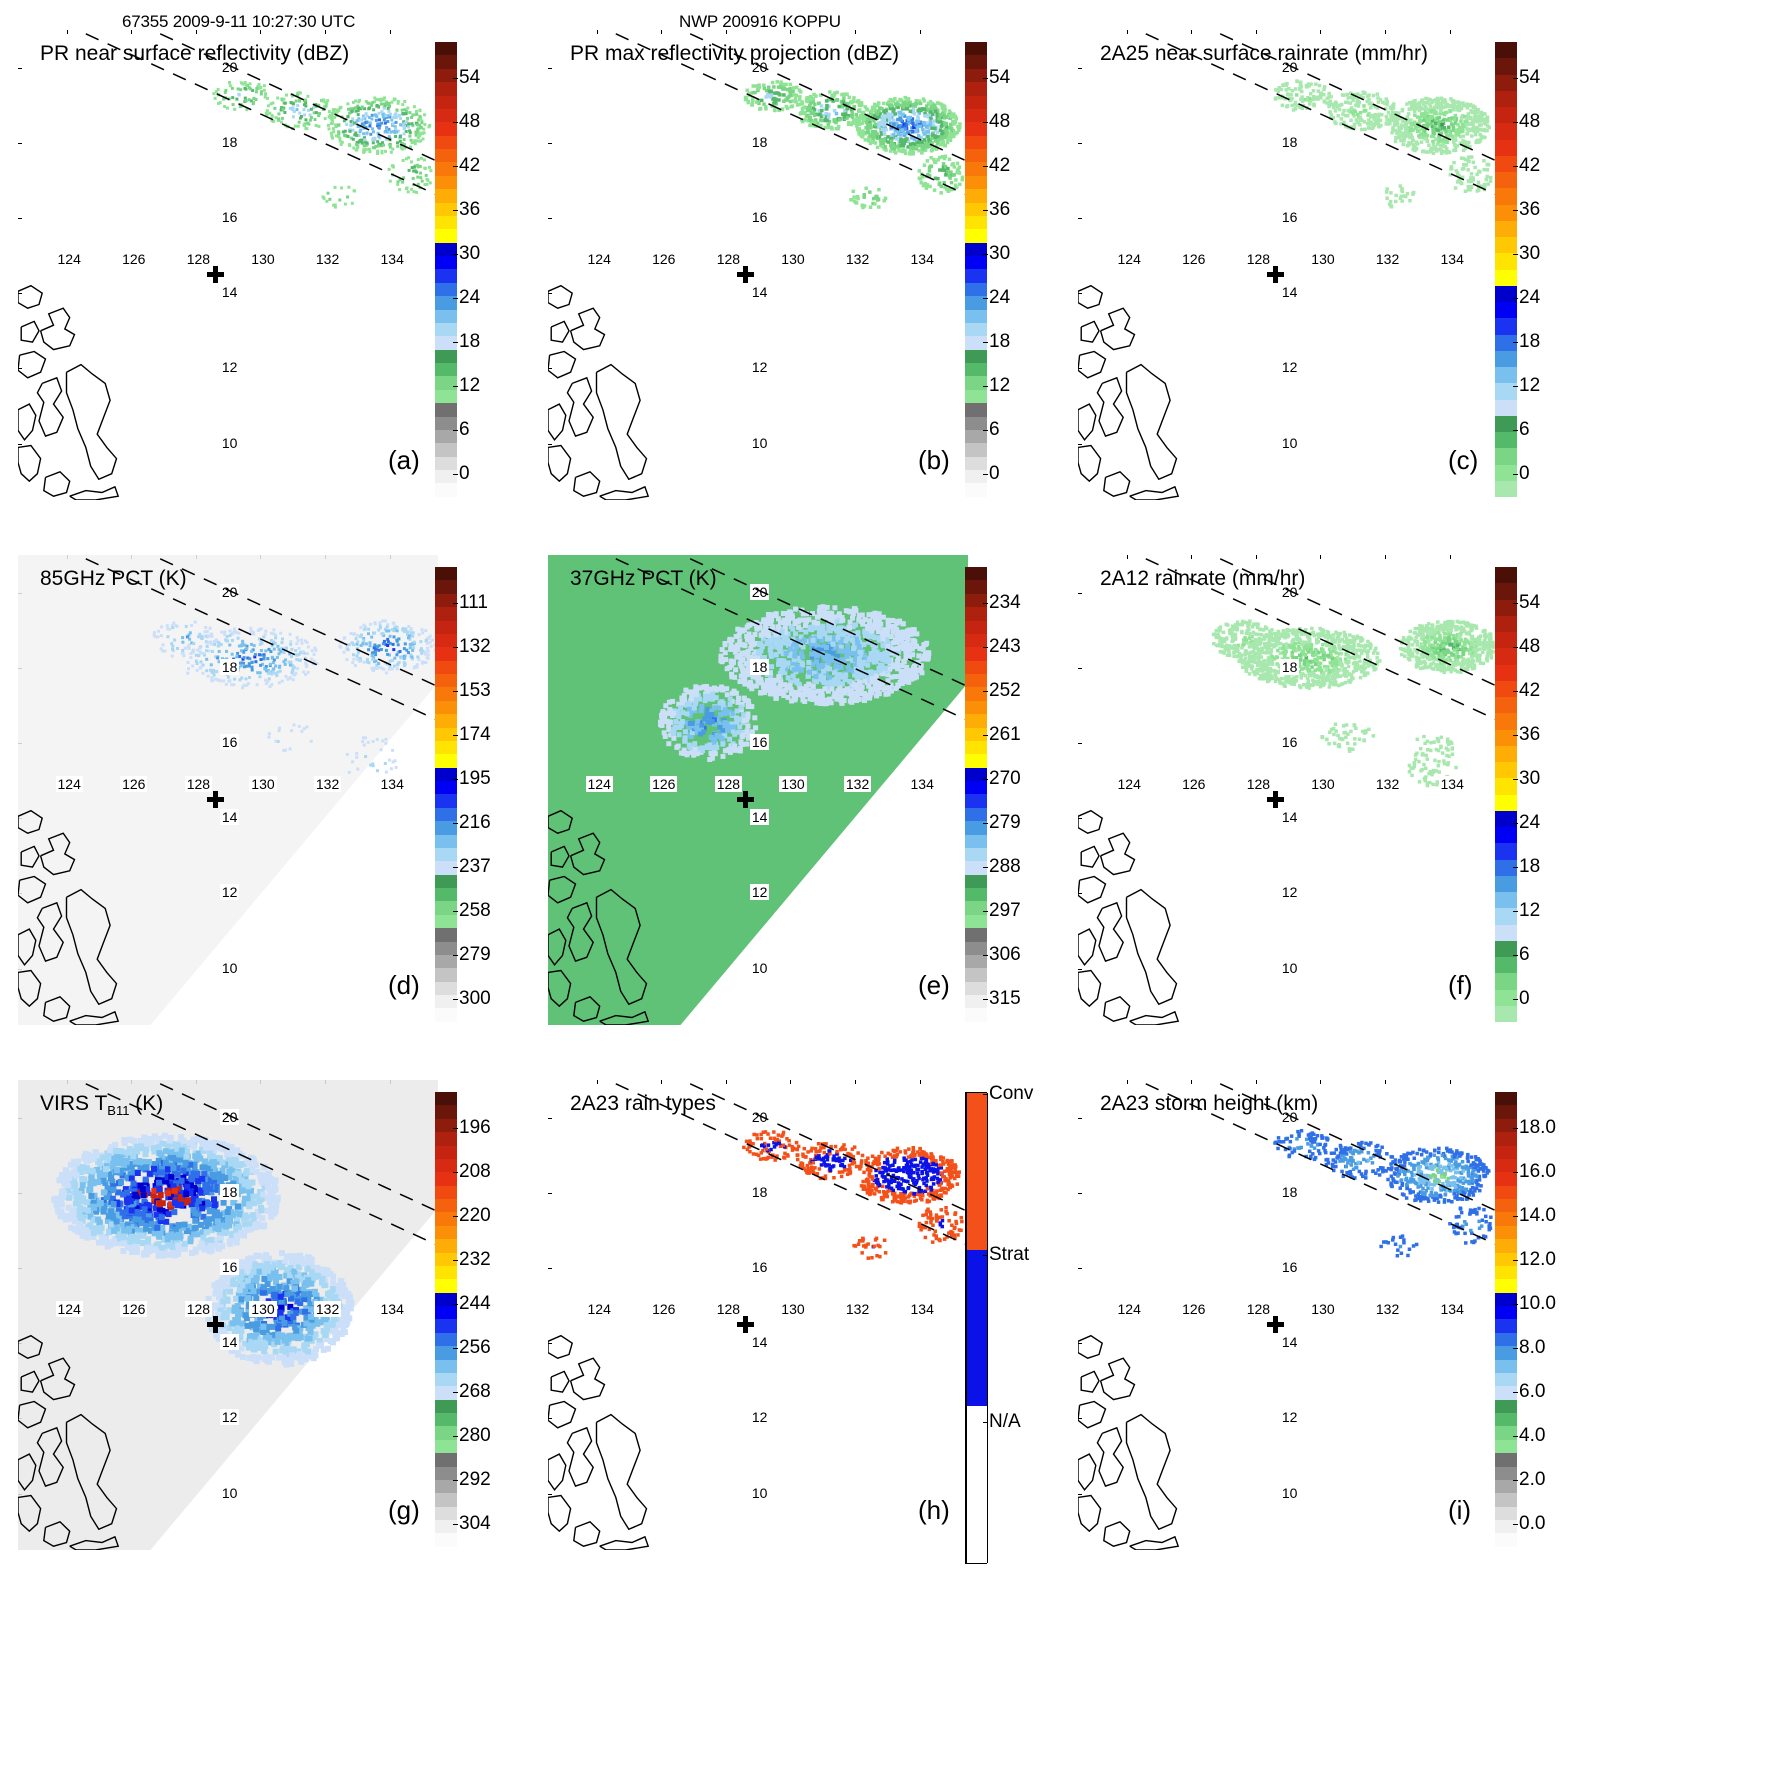 The width and height of the screenshot is (1771, 1771). I want to click on colorbar-tick-a-0: 54, so click(466, 77).